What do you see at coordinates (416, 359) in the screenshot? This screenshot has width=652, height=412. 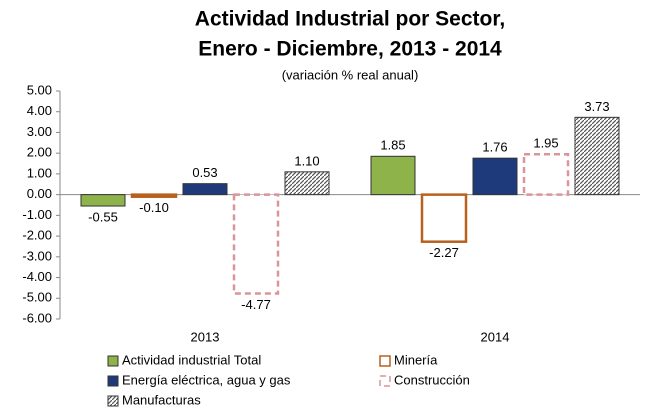 I see `legend-label: Minería` at bounding box center [416, 359].